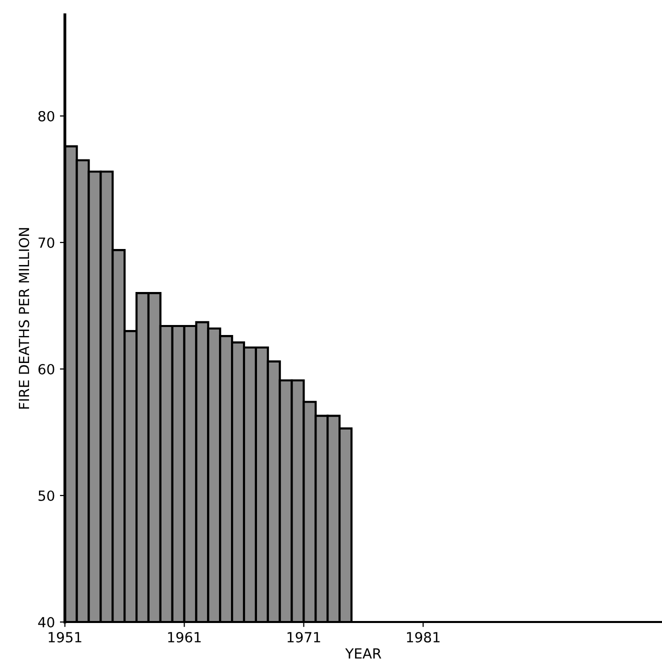 This screenshot has height=671, width=662. Describe the element at coordinates (184, 637) in the screenshot. I see `x-tick-label: 1961` at that location.